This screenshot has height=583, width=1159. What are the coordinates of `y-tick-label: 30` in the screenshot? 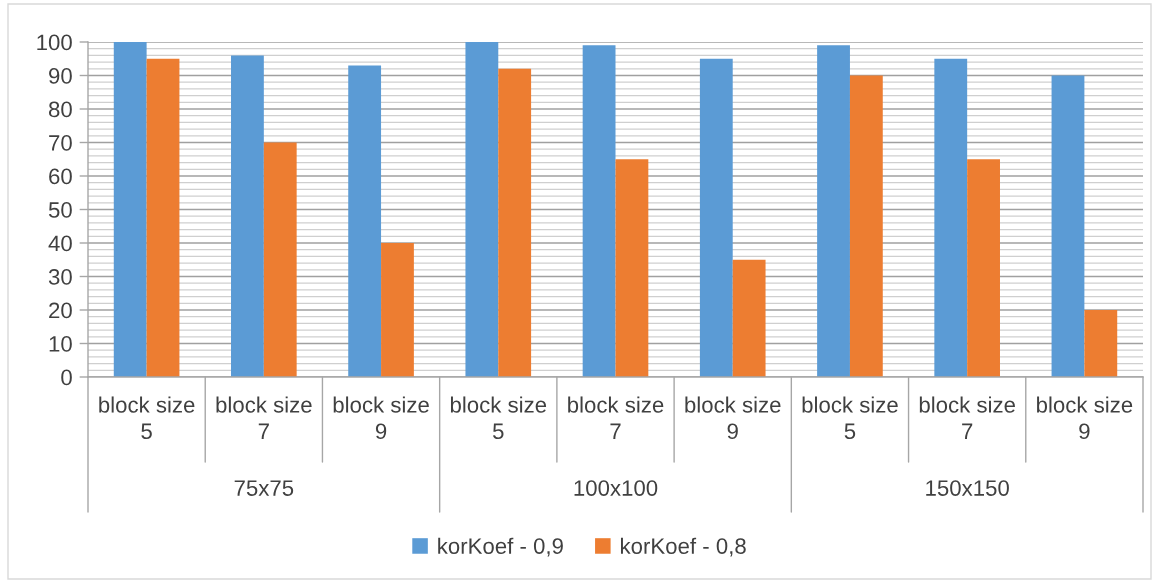 It's located at (60, 277).